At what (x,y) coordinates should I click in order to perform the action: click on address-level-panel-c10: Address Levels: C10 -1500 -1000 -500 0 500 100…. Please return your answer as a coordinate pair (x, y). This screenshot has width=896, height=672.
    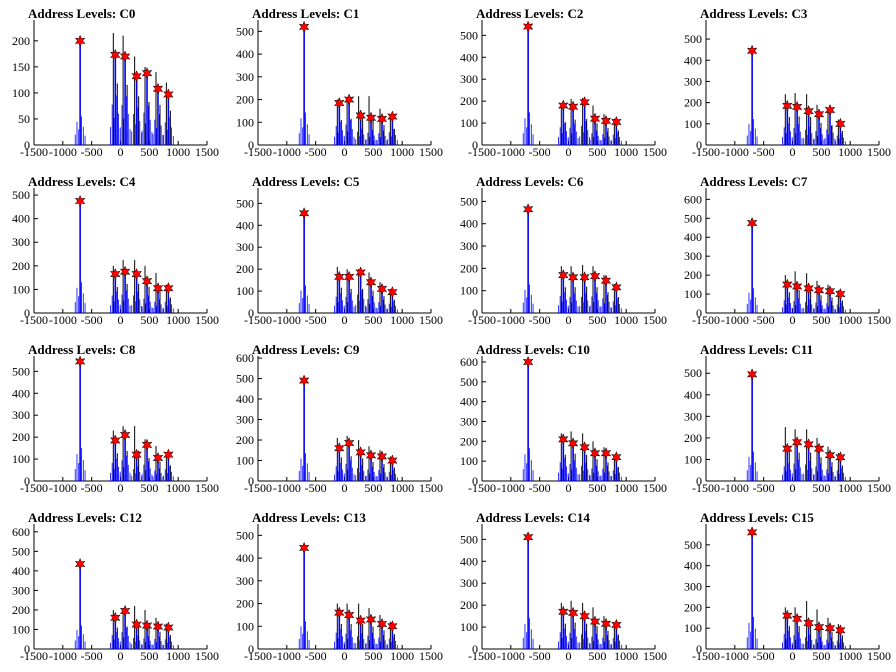
    Looking at the image, I should click on (560, 420).